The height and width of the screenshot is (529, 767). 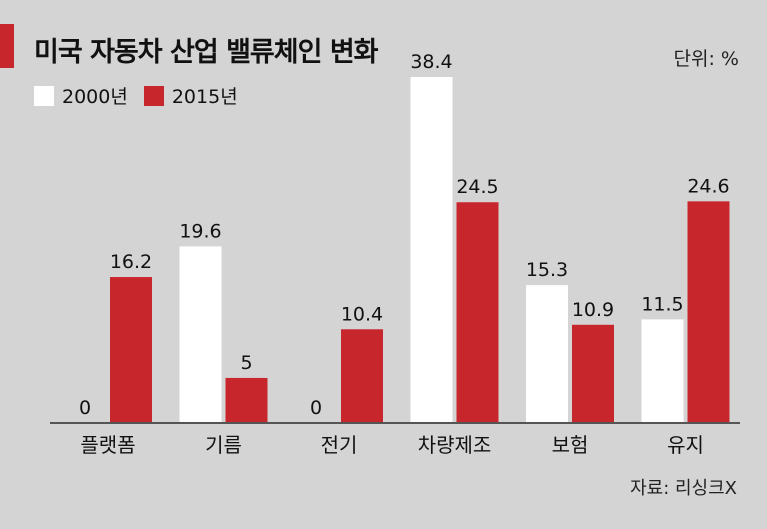 I want to click on data-label-2000-1: 0, so click(x=85, y=408).